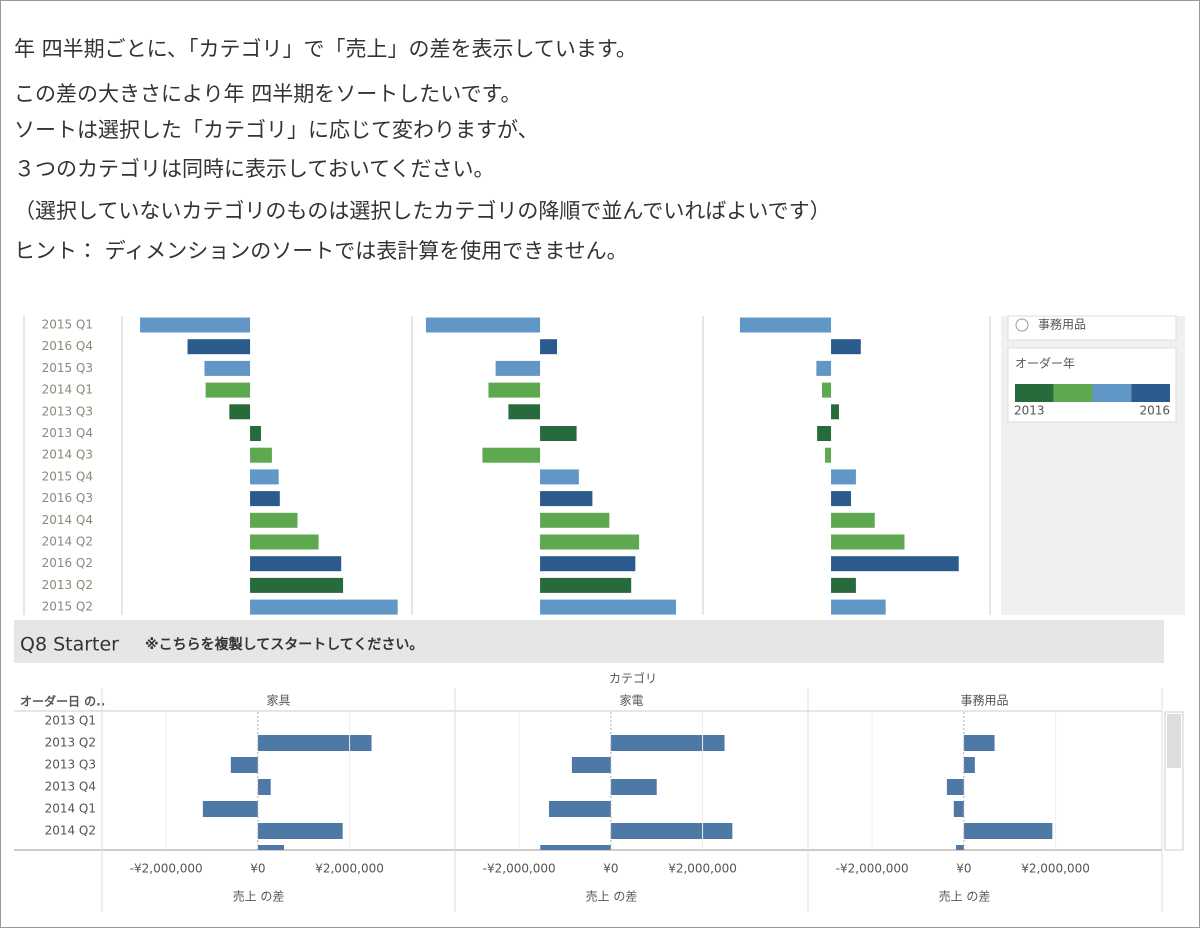  I want to click on legend-end: 2016, so click(1154, 411).